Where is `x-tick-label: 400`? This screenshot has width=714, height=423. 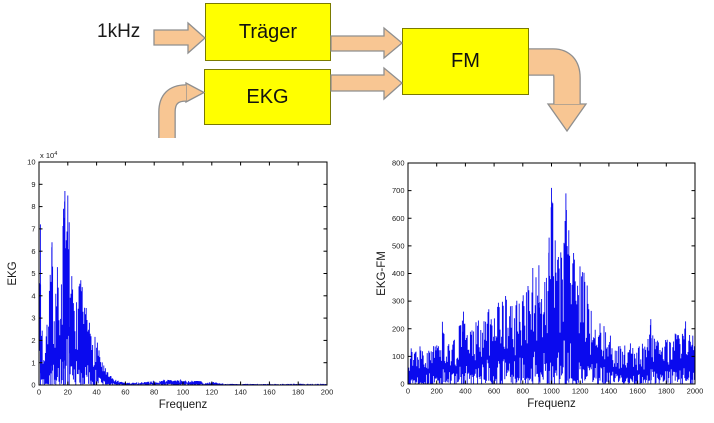 x-tick-label: 400 is located at coordinates (465, 391).